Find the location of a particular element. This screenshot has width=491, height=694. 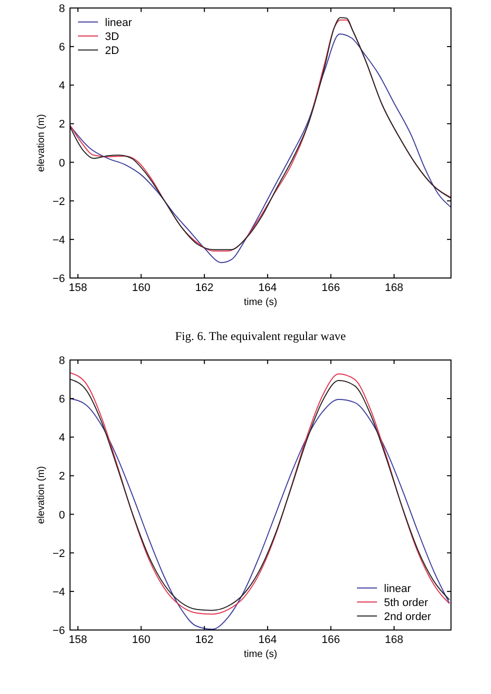

legend-label: 5th order is located at coordinates (406, 603).